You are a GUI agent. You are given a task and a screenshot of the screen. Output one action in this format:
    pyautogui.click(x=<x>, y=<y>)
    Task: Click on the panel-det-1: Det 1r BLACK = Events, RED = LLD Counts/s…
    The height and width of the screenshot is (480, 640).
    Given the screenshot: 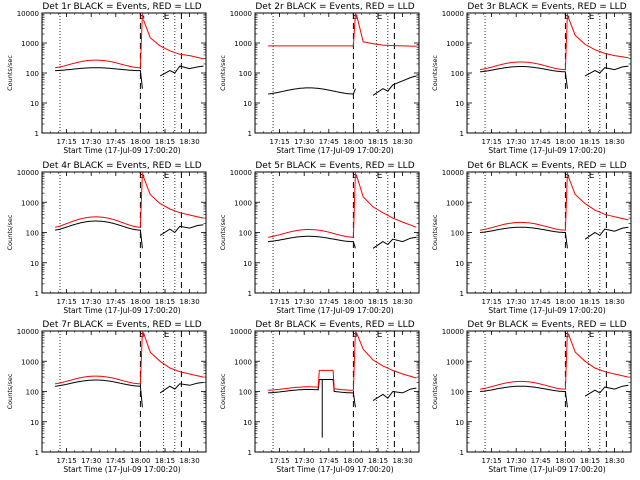 What is the action you would take?
    pyautogui.click(x=106, y=78)
    